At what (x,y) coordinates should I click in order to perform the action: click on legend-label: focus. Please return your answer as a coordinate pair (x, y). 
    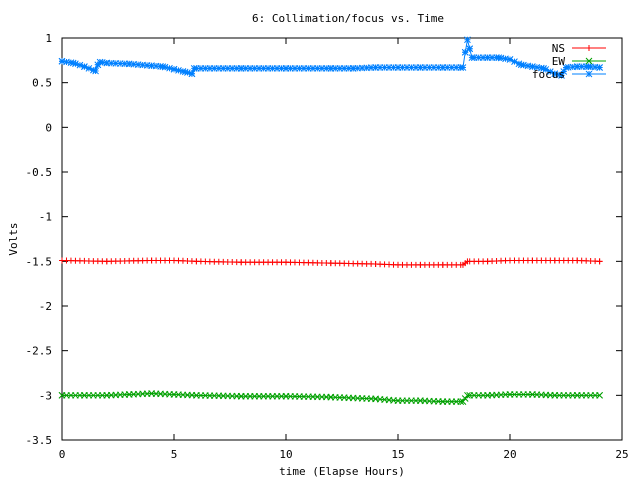
    Looking at the image, I should click on (548, 74).